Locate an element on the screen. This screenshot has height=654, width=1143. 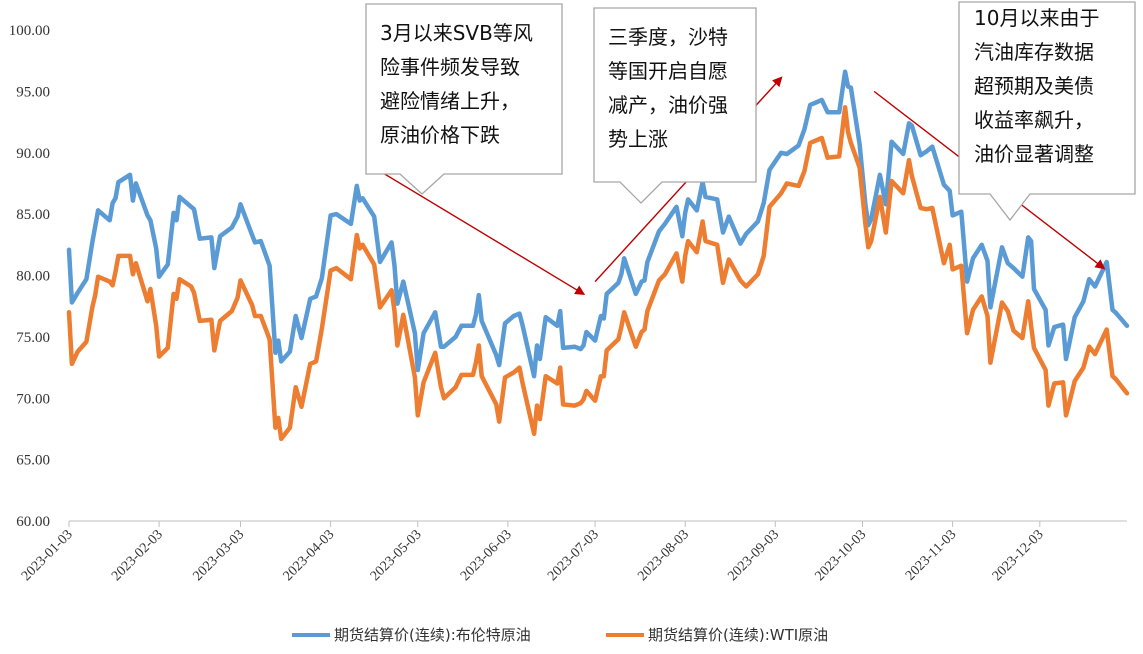
x-tick-label: 2023-04-03 is located at coordinates (309, 555).